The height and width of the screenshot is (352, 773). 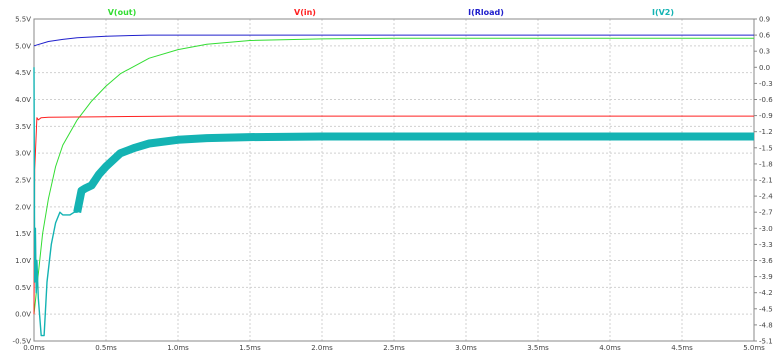 What do you see at coordinates (766, 309) in the screenshot?
I see `y-right-tick-label: -4.5` at bounding box center [766, 309].